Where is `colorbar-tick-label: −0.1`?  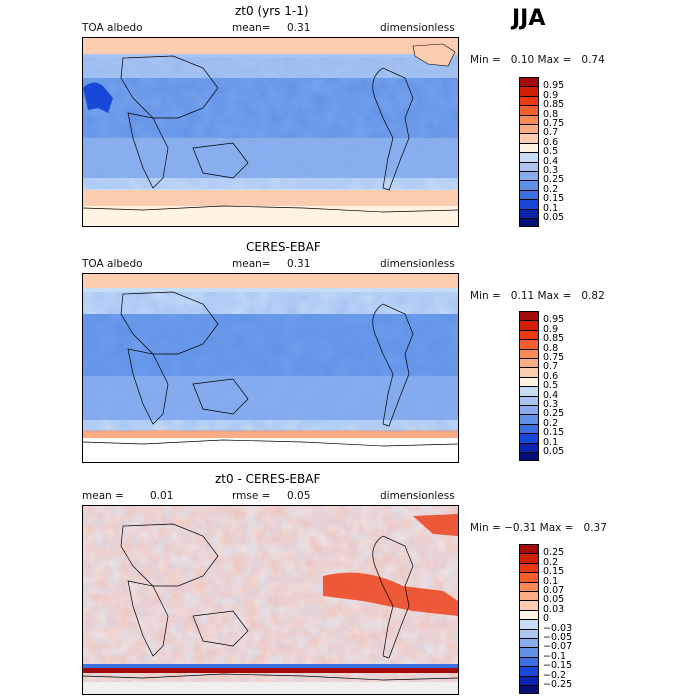
colorbar-tick-label: −0.1 is located at coordinates (555, 656).